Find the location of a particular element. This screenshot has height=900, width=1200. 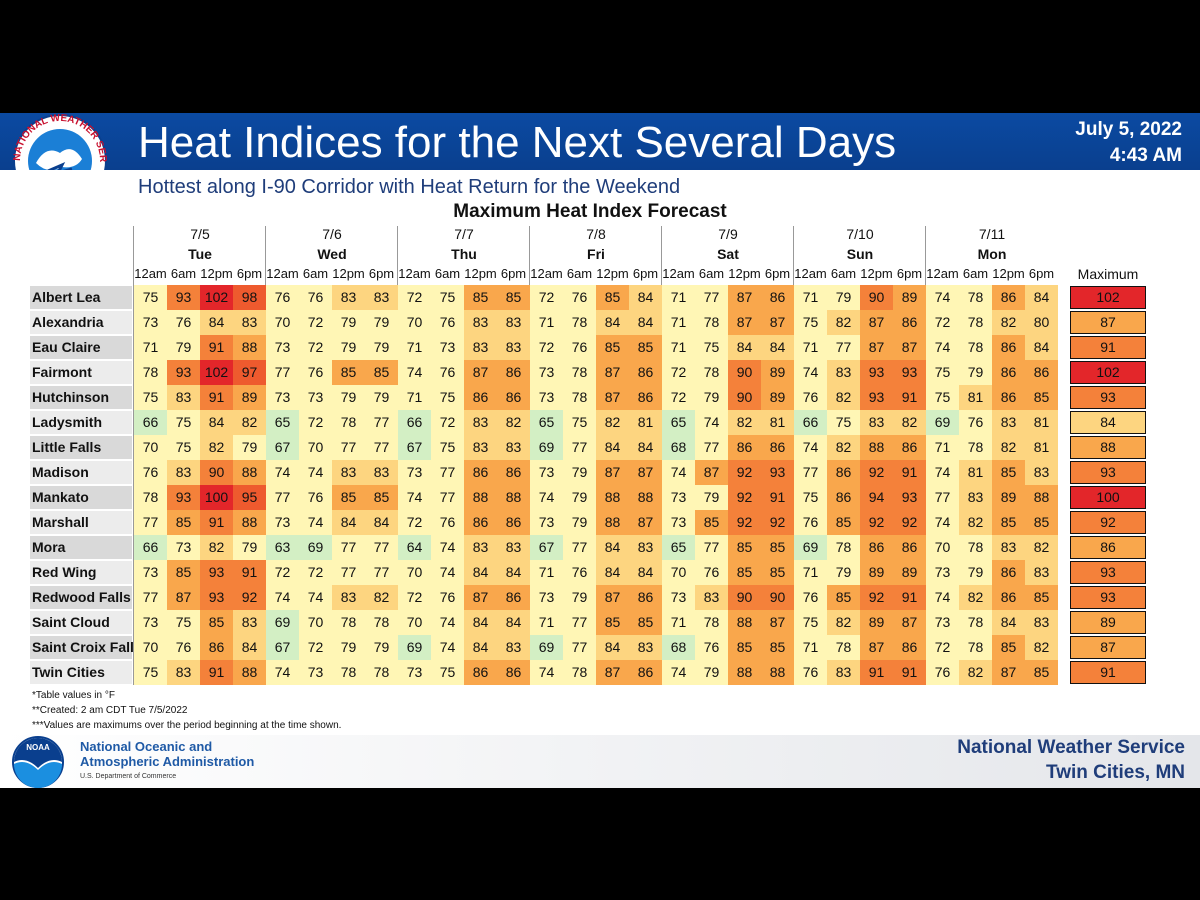

day-date: 7/9 is located at coordinates (728, 234).